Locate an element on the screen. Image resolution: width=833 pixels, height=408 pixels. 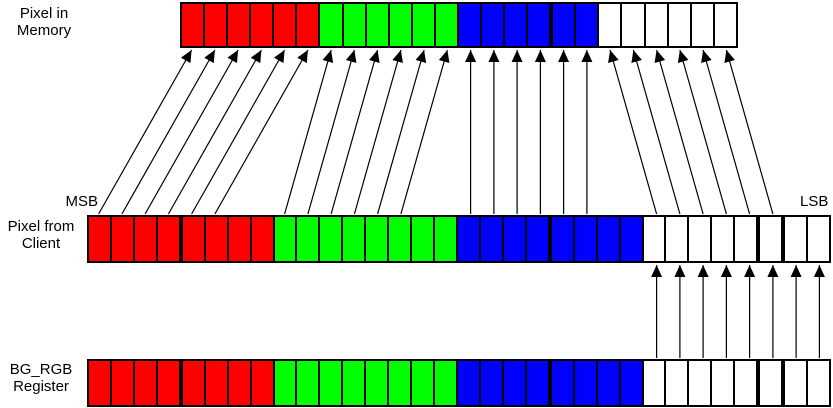
lsb-label: LSB is located at coordinates (814, 201).